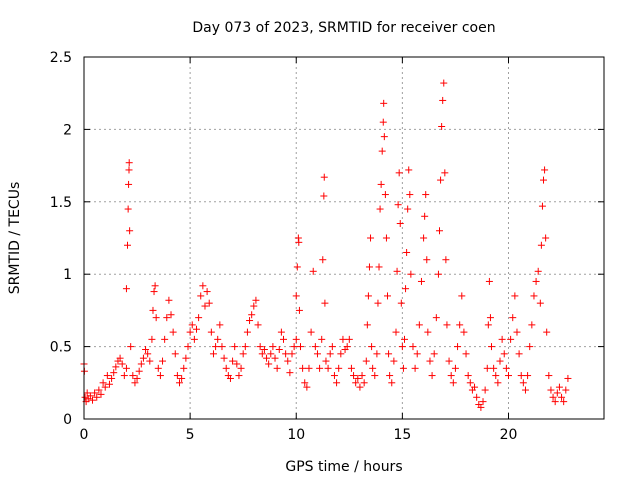 Image resolution: width=640 pixels, height=480 pixels. I want to click on x-axis-title: GPS time / hours, so click(343, 467).